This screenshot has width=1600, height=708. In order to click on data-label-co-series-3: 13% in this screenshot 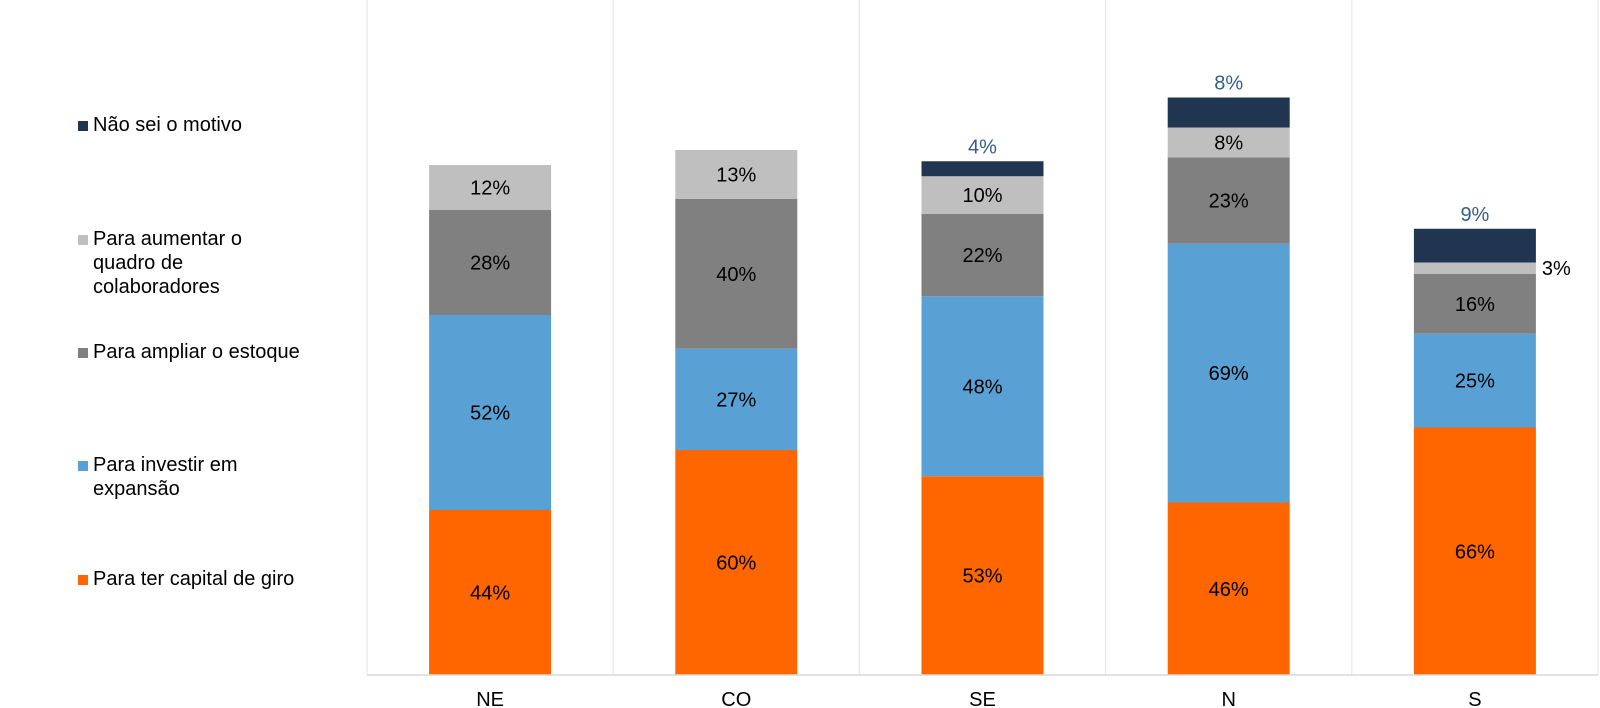, I will do `click(736, 175)`.